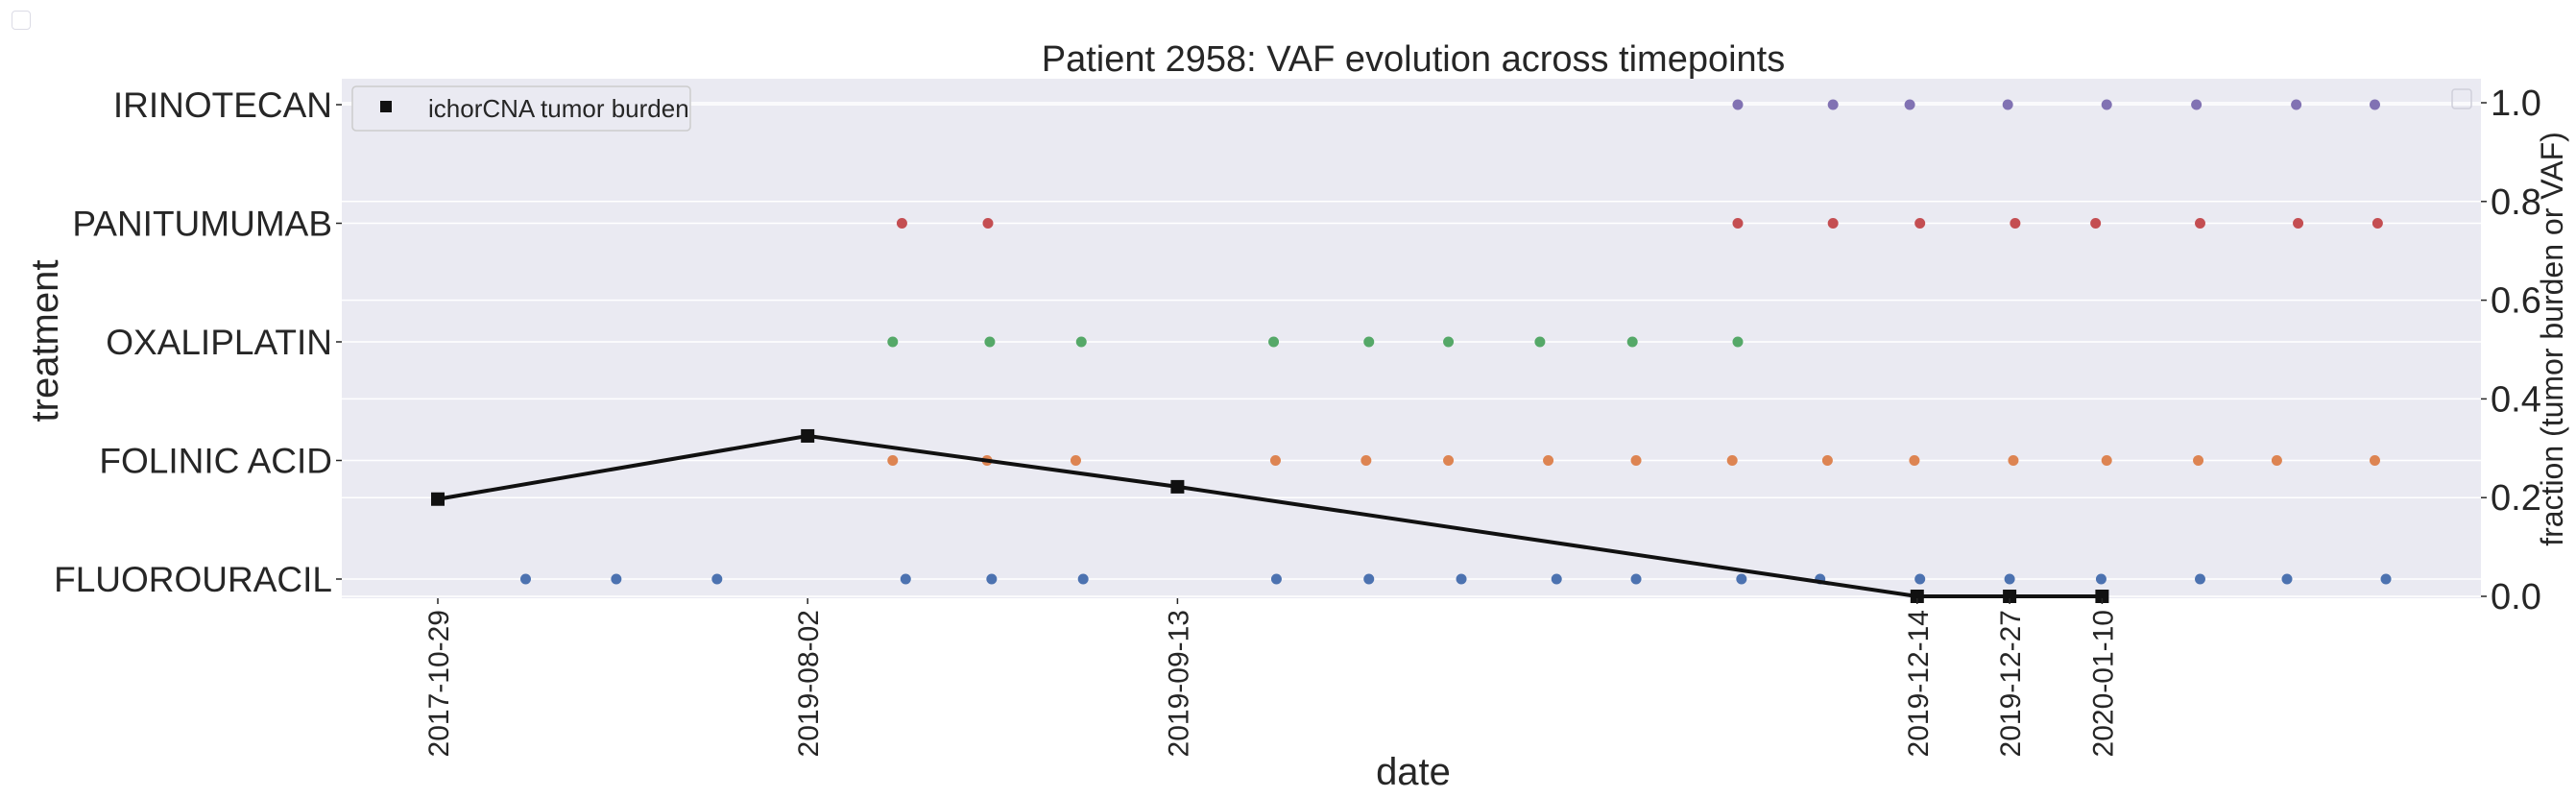 This screenshot has height=798, width=2576. I want to click on date-tick-label: 2019-12-27, so click(2011, 683).